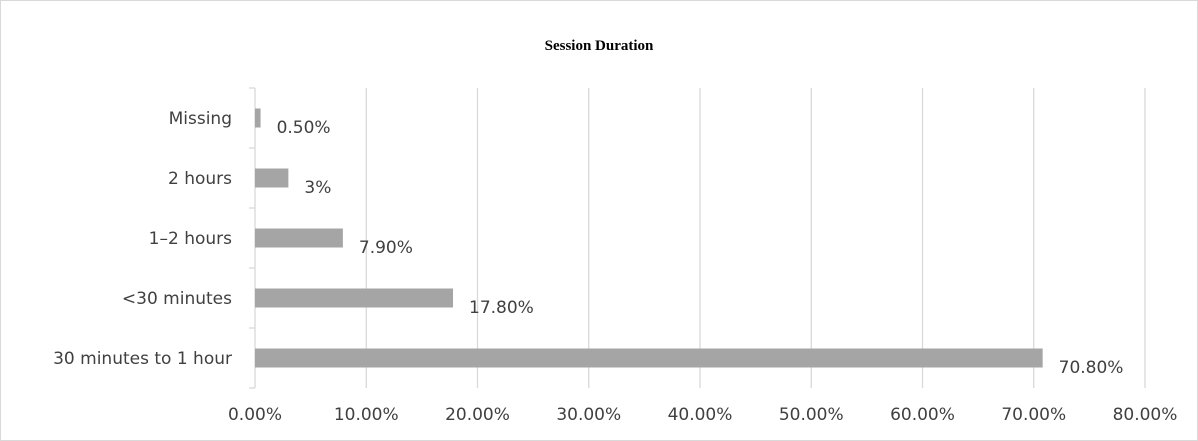  What do you see at coordinates (922, 415) in the screenshot?
I see `x-tick-label: 60.00%` at bounding box center [922, 415].